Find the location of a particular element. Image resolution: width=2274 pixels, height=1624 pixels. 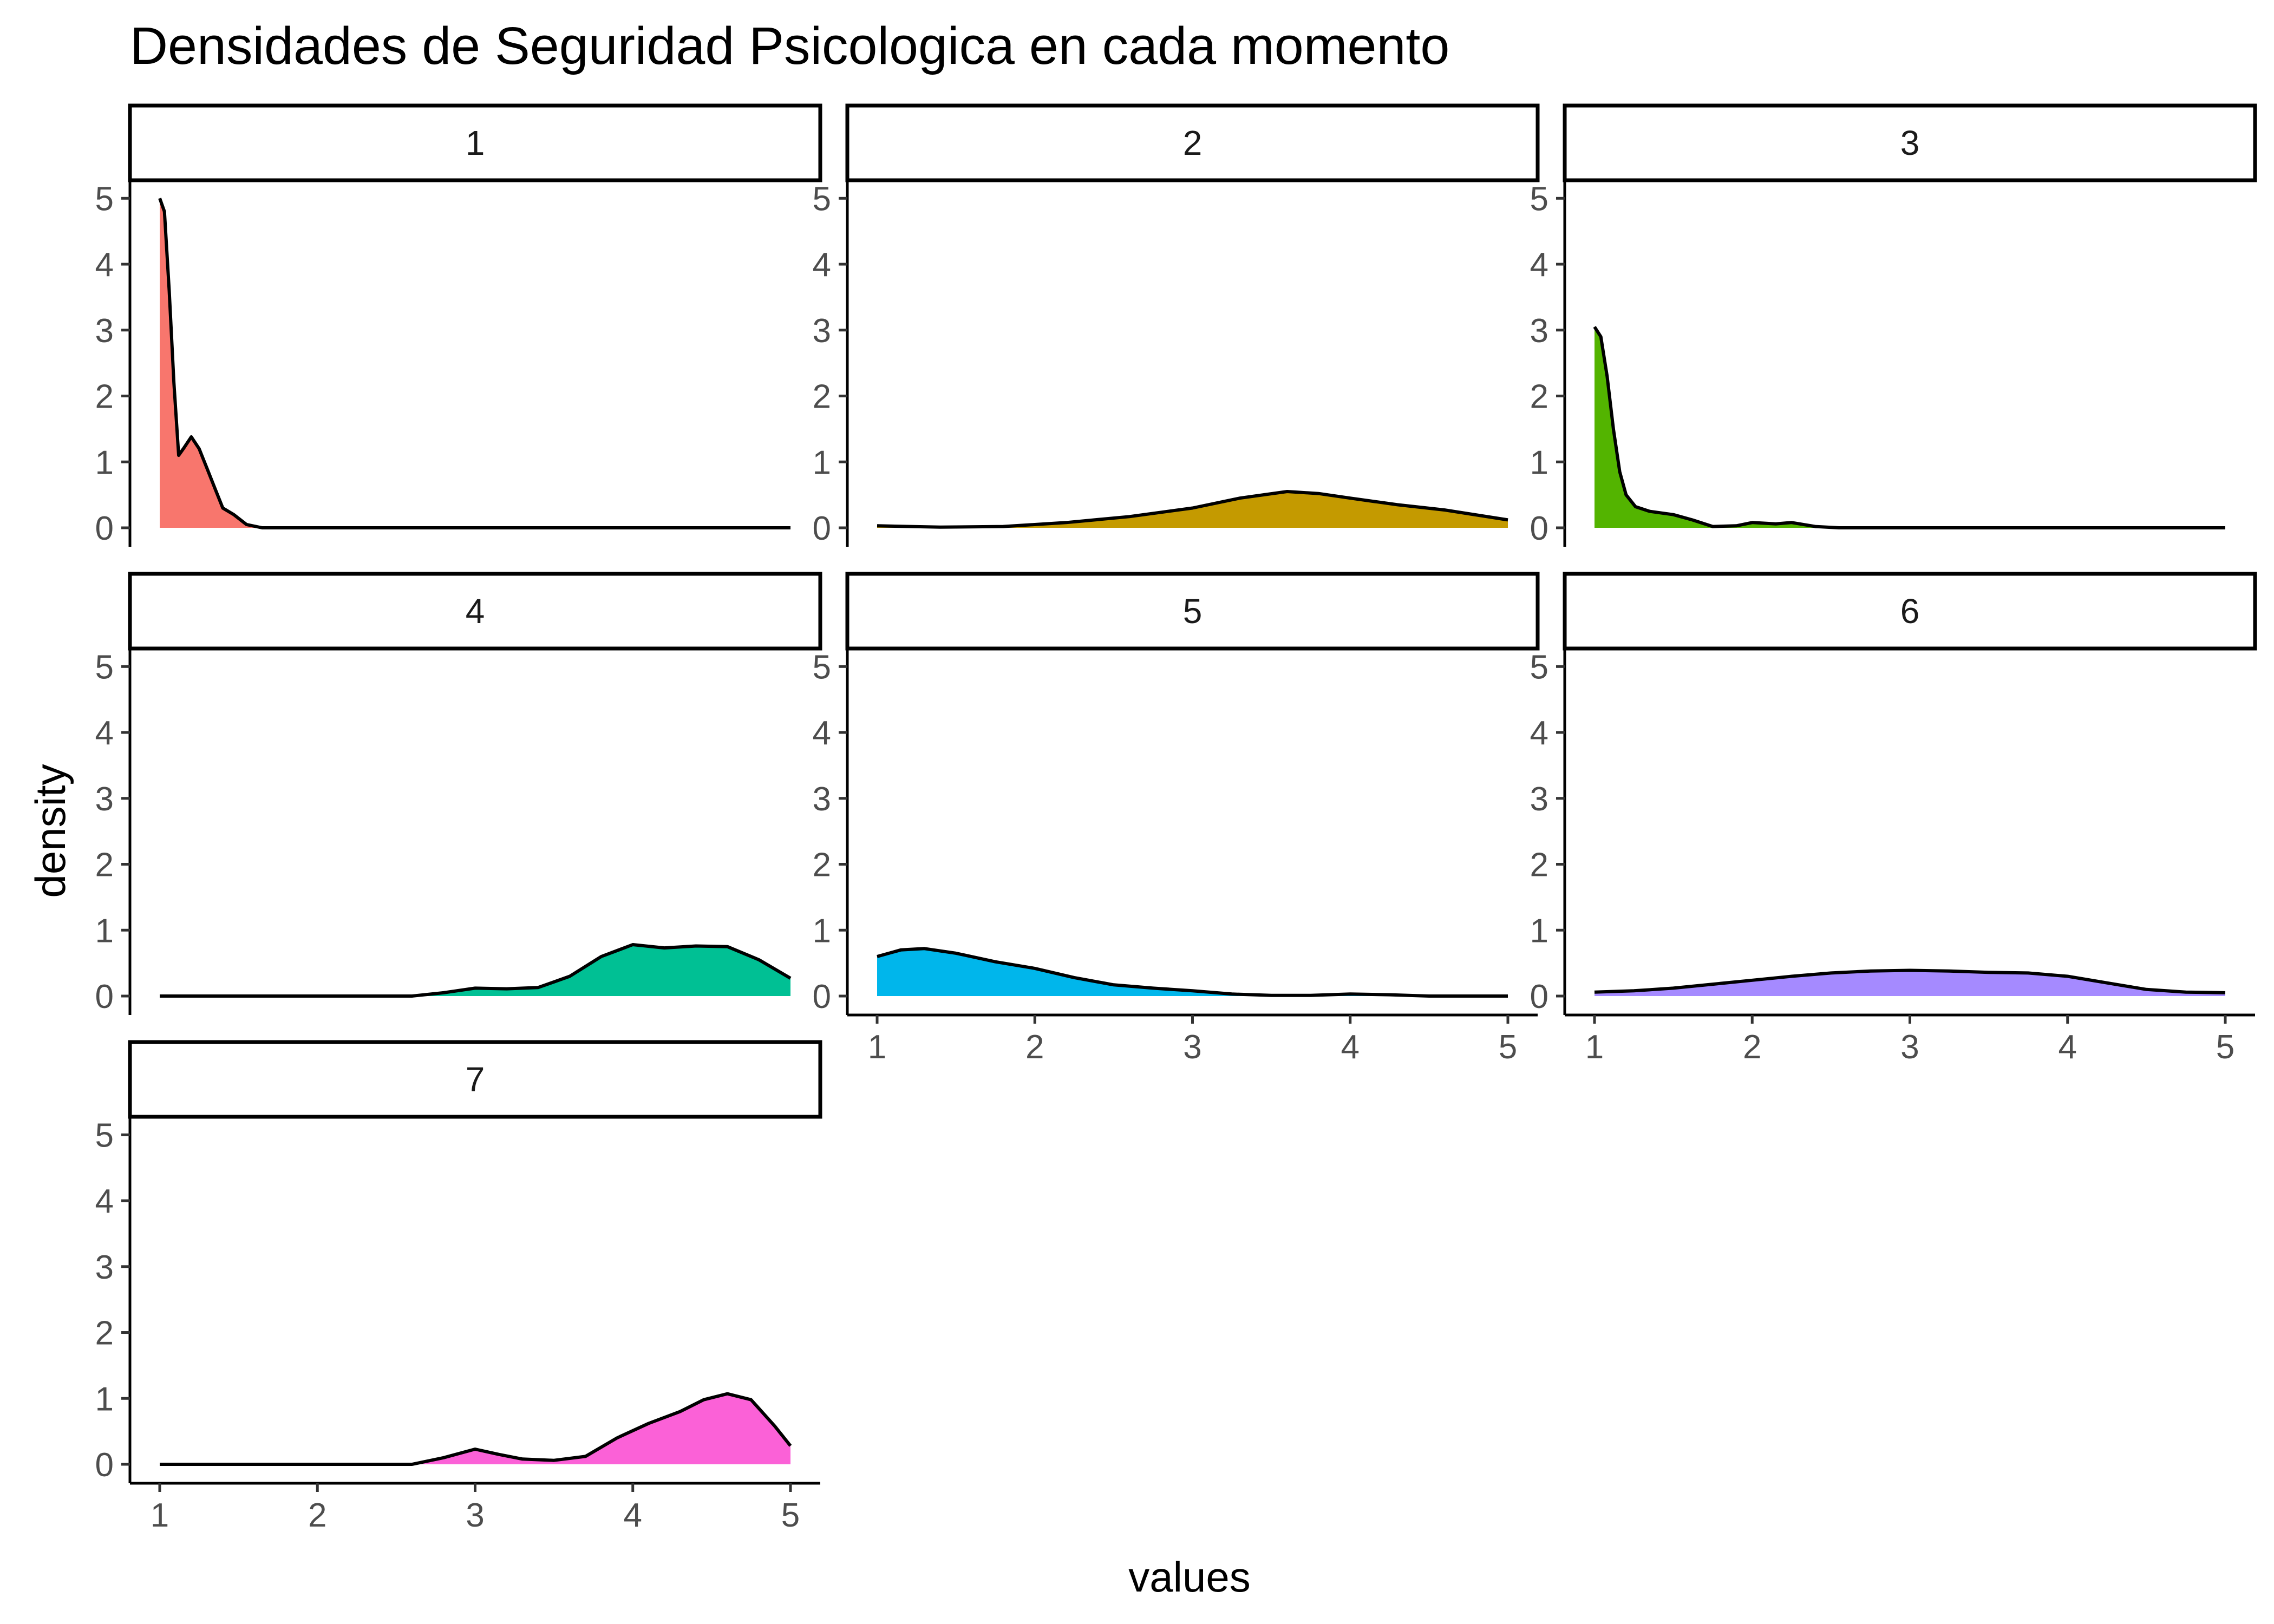

facet-strip-label-6: 6 is located at coordinates (1910, 611).